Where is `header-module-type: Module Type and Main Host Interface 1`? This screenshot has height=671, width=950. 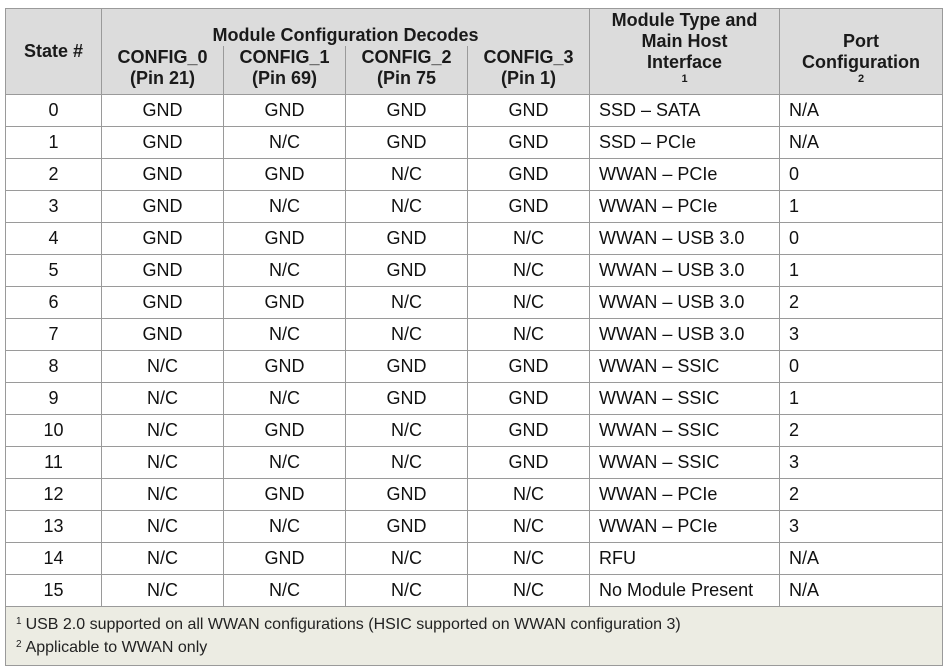 header-module-type: Module Type and Main Host Interface 1 is located at coordinates (685, 51).